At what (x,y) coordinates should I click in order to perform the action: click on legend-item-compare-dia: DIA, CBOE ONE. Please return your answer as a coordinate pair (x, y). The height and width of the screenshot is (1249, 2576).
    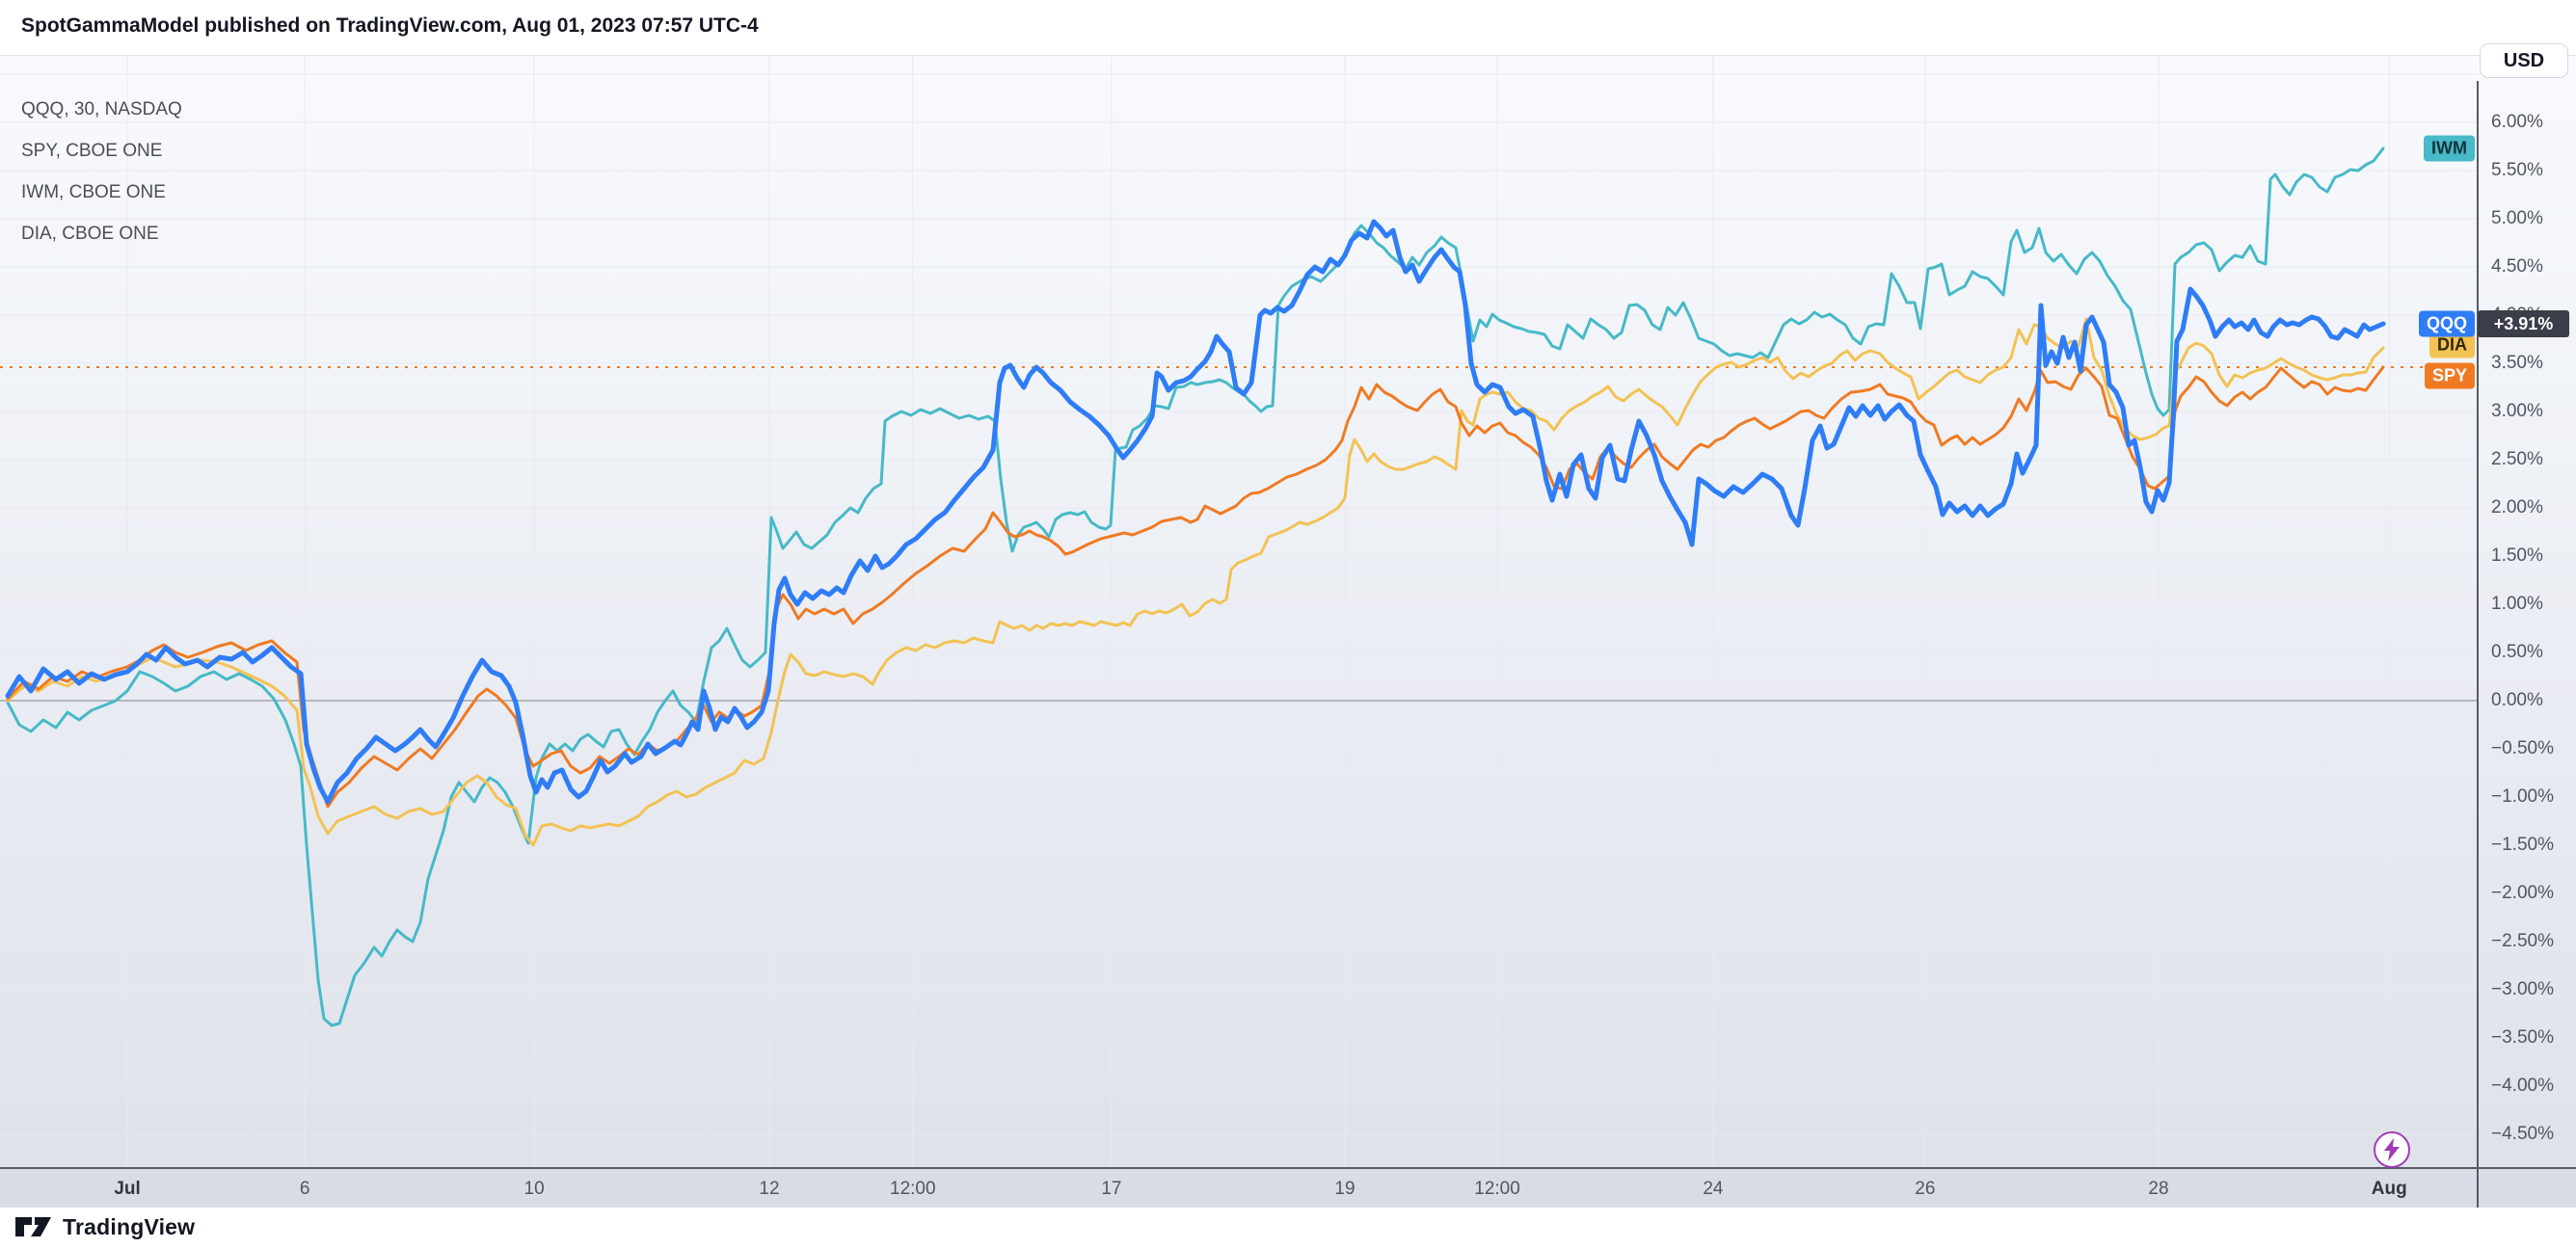
    Looking at the image, I should click on (90, 234).